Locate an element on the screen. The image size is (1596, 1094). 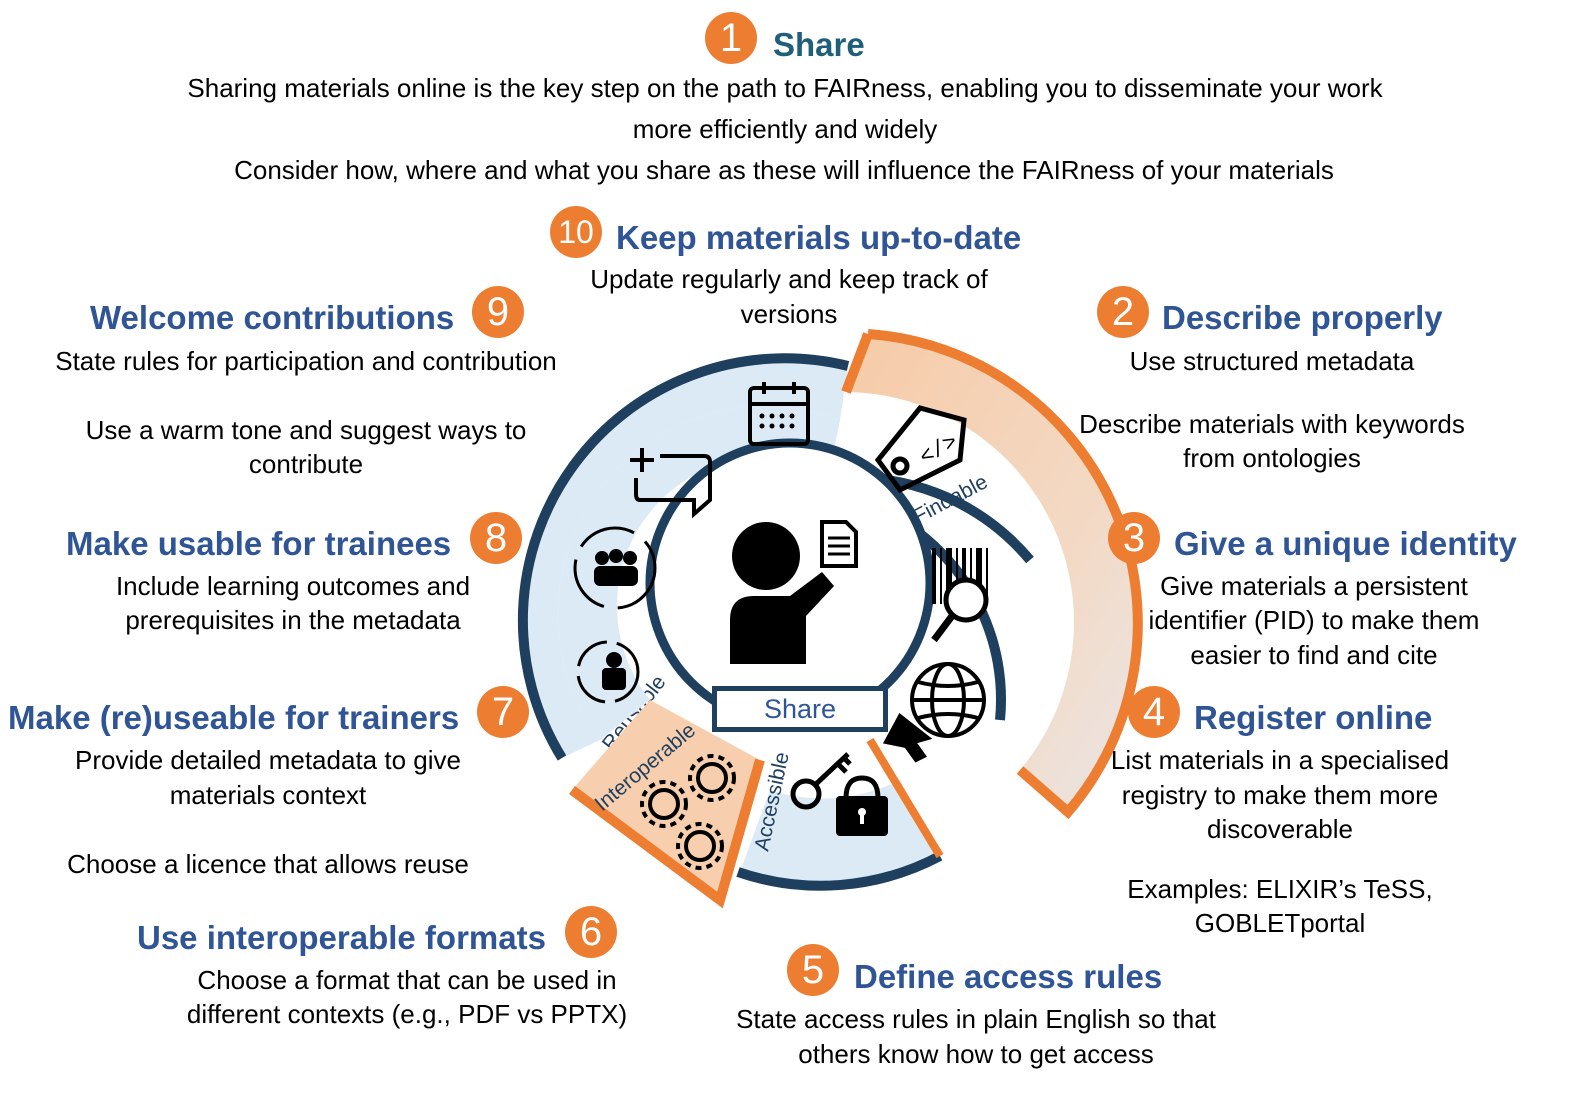
step-8-line-2: prerequisites in the metadata is located at coordinates (293, 620).